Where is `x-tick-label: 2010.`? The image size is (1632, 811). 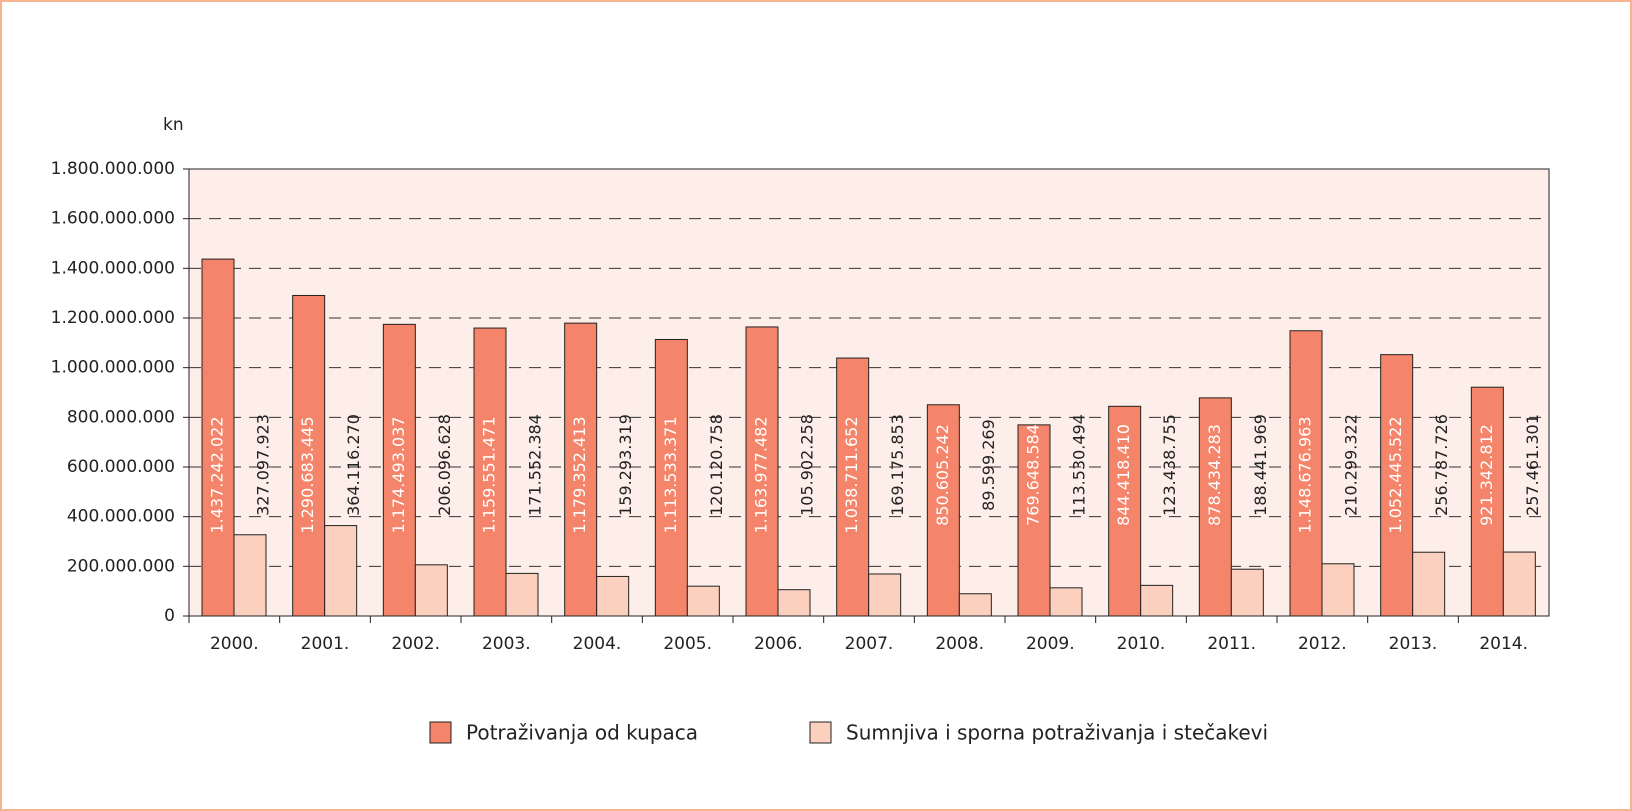
x-tick-label: 2010. is located at coordinates (1141, 644).